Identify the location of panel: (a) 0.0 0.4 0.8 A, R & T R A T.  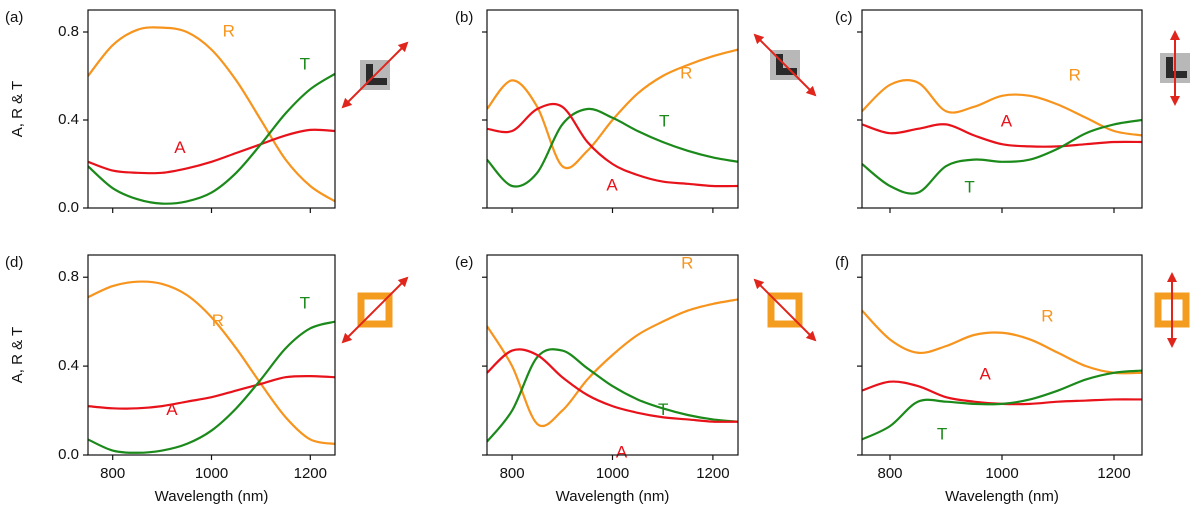
(207, 112).